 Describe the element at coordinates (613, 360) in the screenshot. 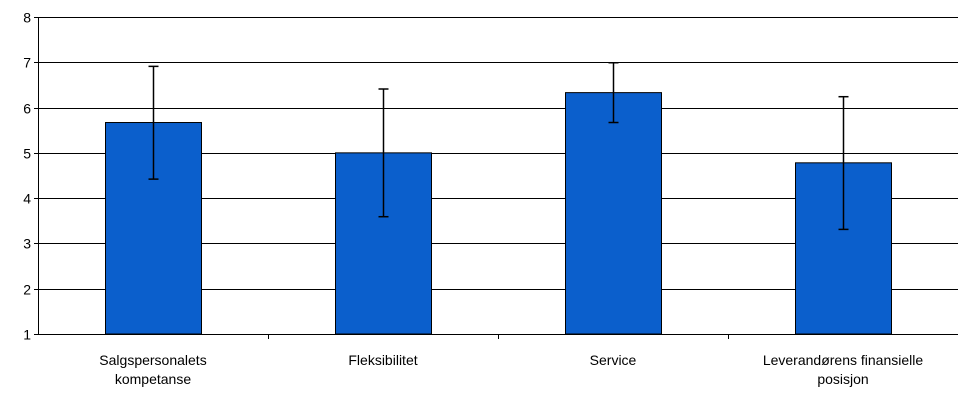

I see `x-category-label: Service` at that location.